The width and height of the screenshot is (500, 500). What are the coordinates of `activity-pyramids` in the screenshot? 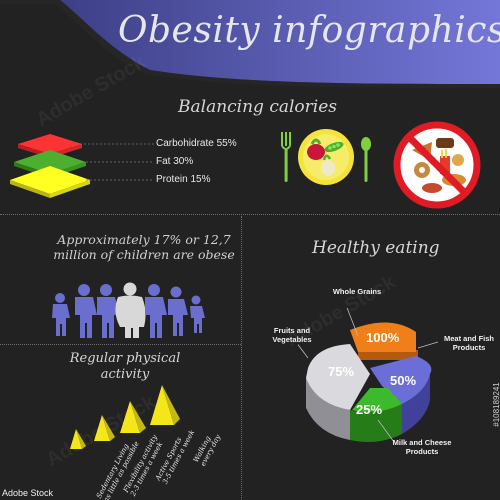 It's located at (125, 417).